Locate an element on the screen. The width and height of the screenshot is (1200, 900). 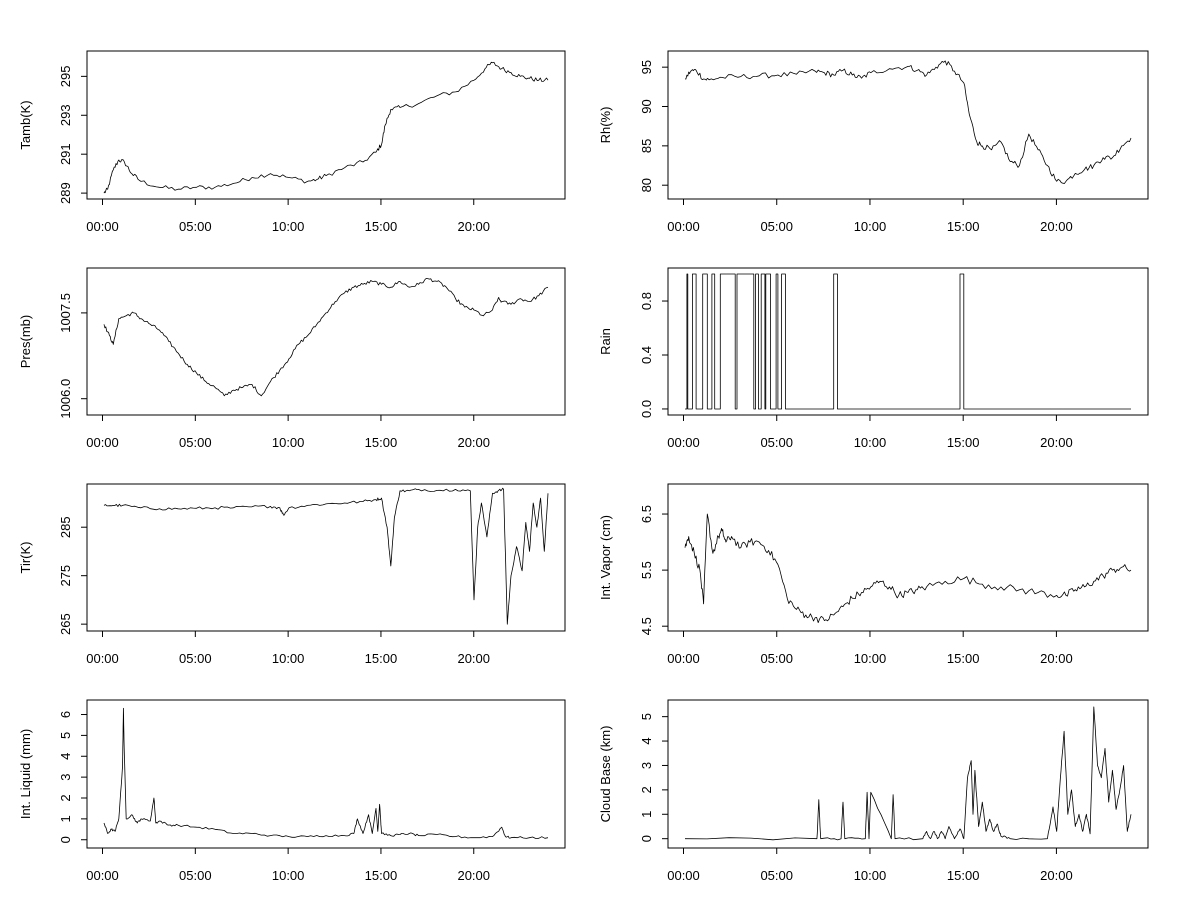
y-tick-label: 4.5 is located at coordinates (646, 626).